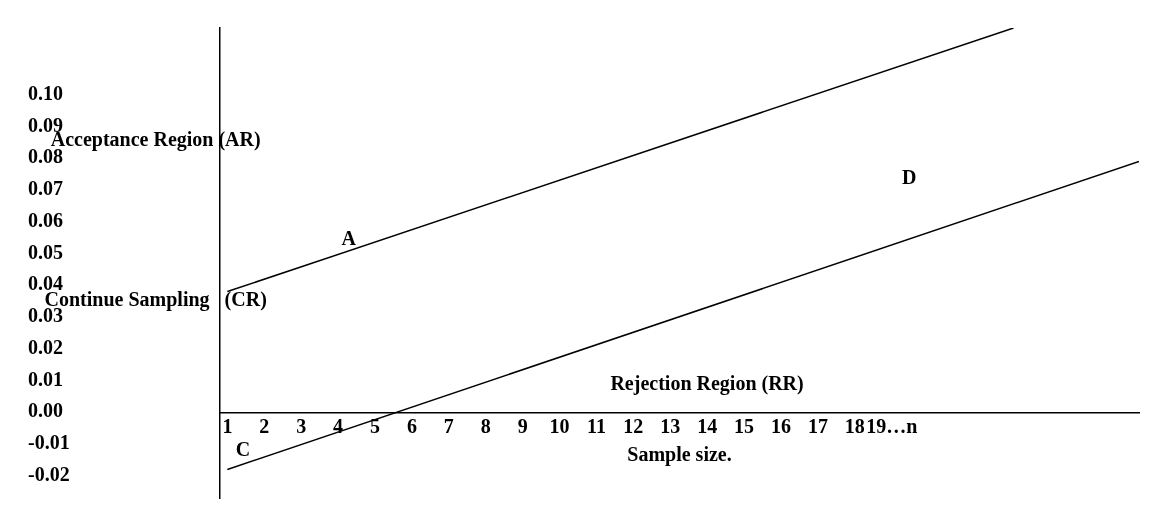 The height and width of the screenshot is (526, 1157). Describe the element at coordinates (892, 426) in the screenshot. I see `x-tick-label: 19…n` at that location.